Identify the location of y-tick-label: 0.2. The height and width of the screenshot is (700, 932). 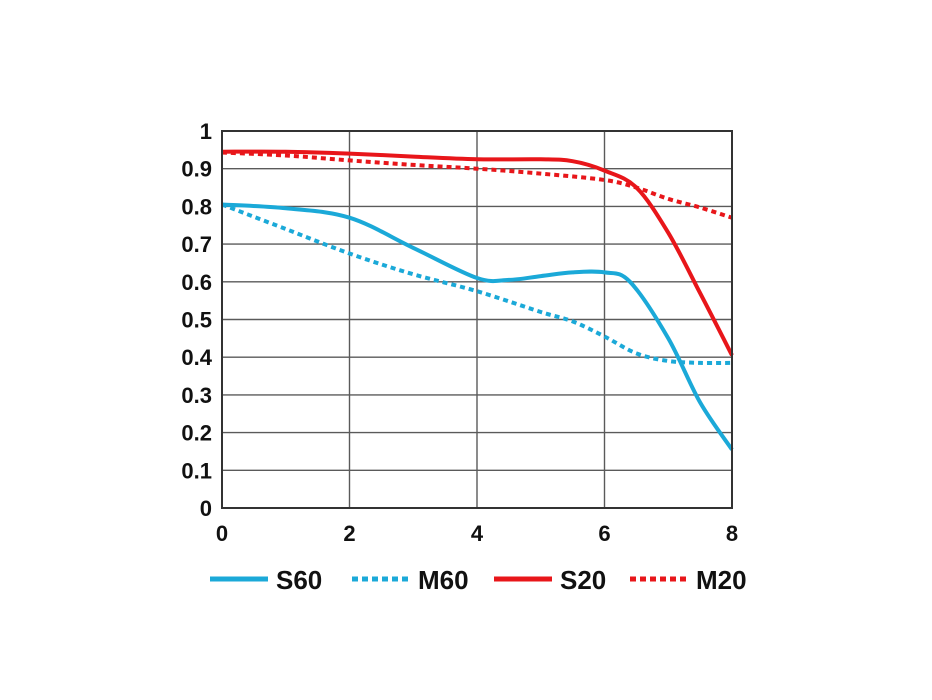
(196, 433).